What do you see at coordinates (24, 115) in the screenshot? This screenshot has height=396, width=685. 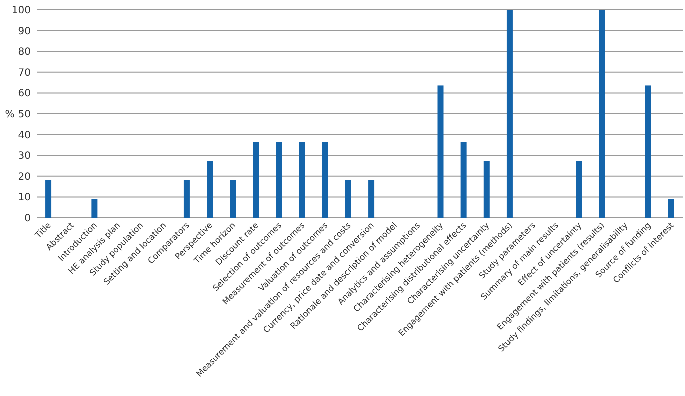 I see `y-tick-label: 50` at bounding box center [24, 115].